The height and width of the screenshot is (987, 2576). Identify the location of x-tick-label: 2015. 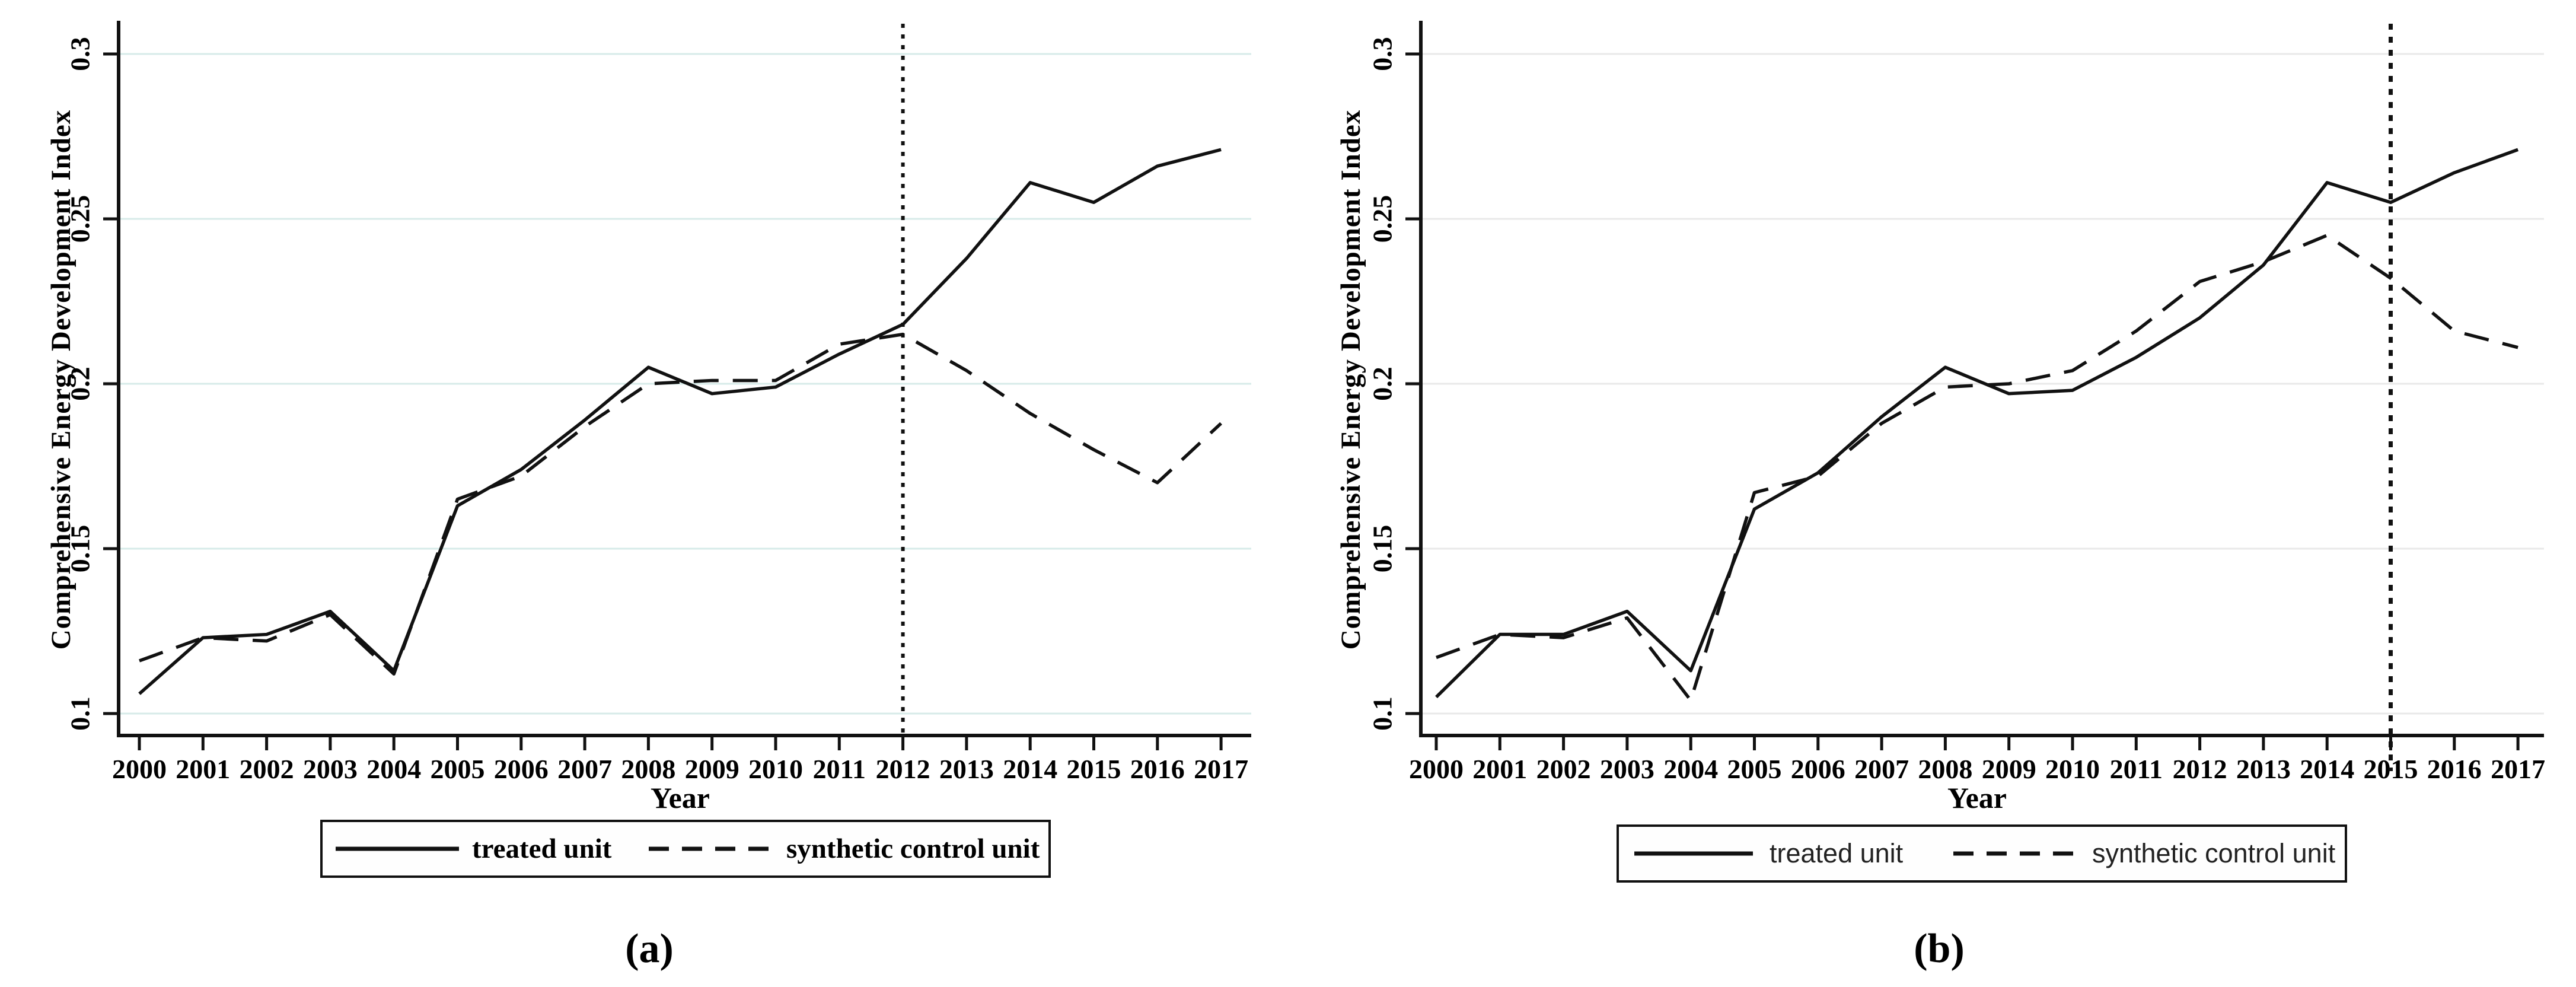
(1094, 769).